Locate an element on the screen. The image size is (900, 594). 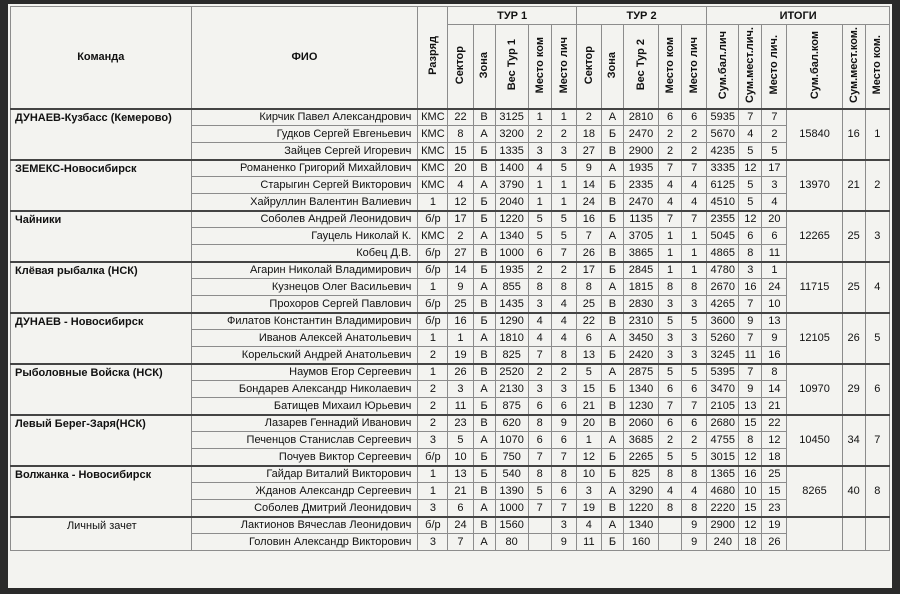
cell: 11 is located at coordinates (750, 355).